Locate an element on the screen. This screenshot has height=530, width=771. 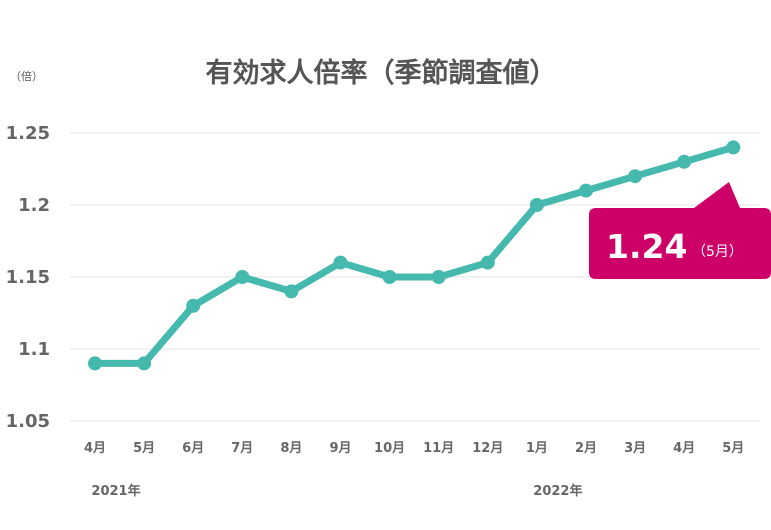
x-axis-ticks: 4月 5月 6月 7月 8月 9月 10月 11月 12月 1月 2月 3月 4月 5月 is located at coordinates (414, 448).